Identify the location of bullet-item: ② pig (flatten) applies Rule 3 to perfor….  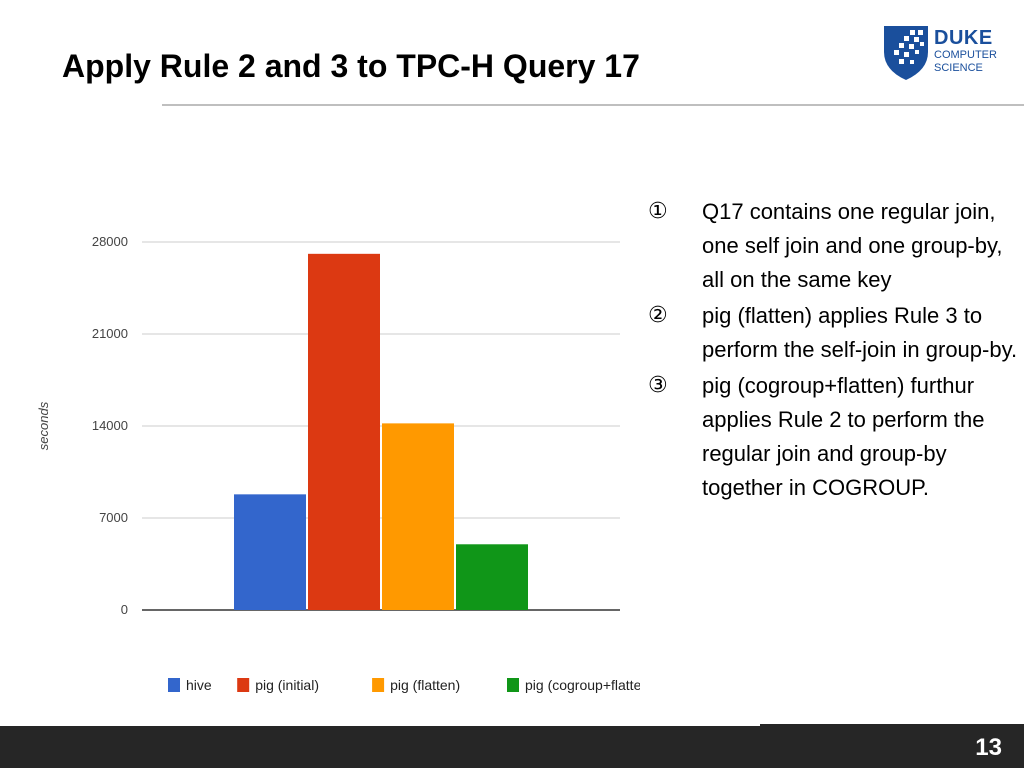
(833, 333).